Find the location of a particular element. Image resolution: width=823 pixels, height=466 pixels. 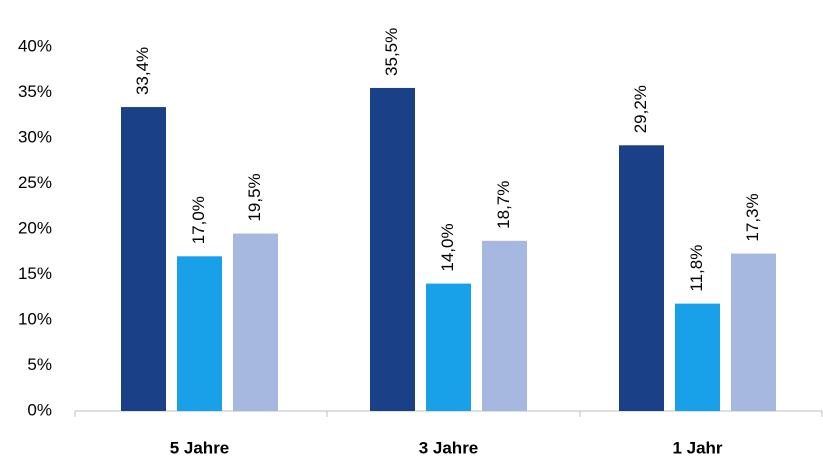

x-tick-label: 3 Jahre is located at coordinates (449, 447).